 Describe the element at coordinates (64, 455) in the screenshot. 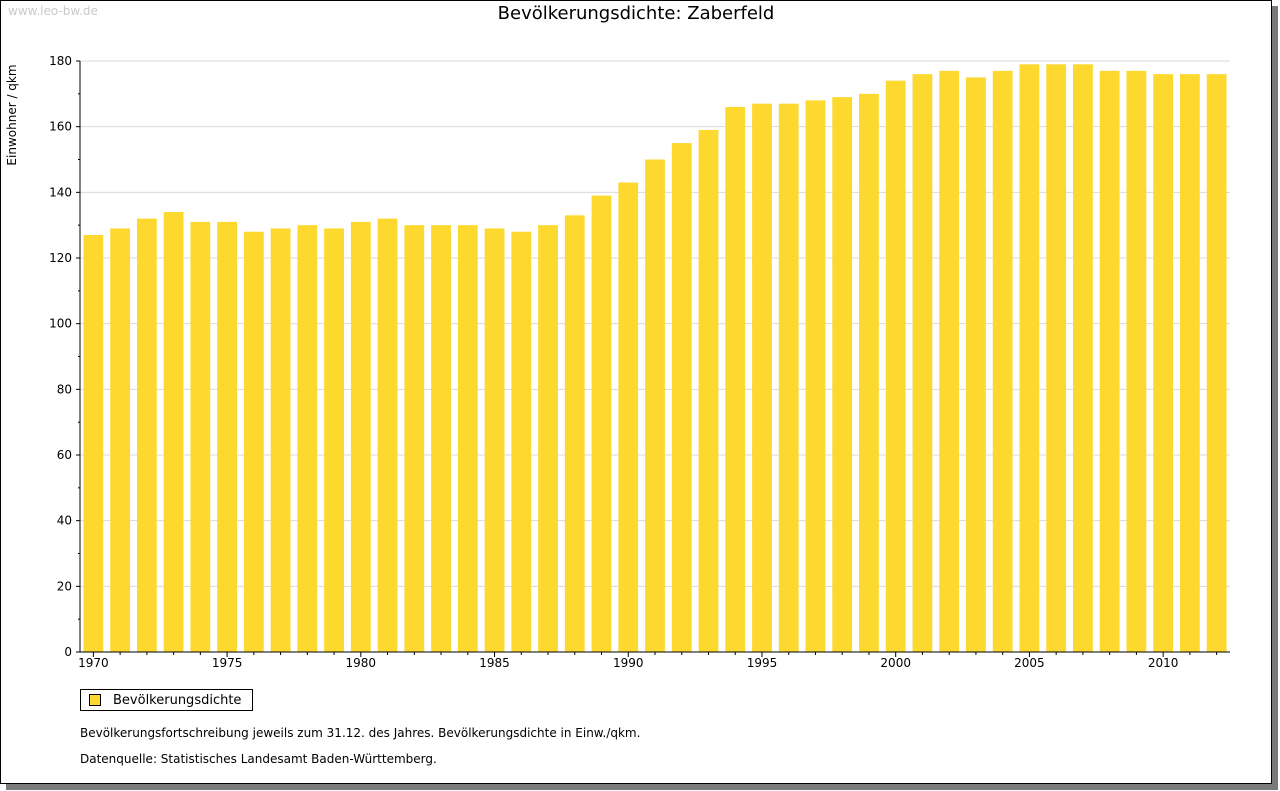

I see `y-tick-label: 60` at that location.